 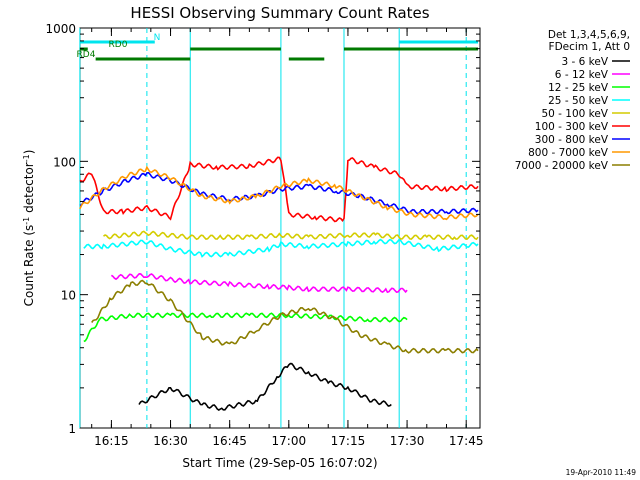 I want to click on legend-entry-label: 6 - 12 keV, so click(x=582, y=75).